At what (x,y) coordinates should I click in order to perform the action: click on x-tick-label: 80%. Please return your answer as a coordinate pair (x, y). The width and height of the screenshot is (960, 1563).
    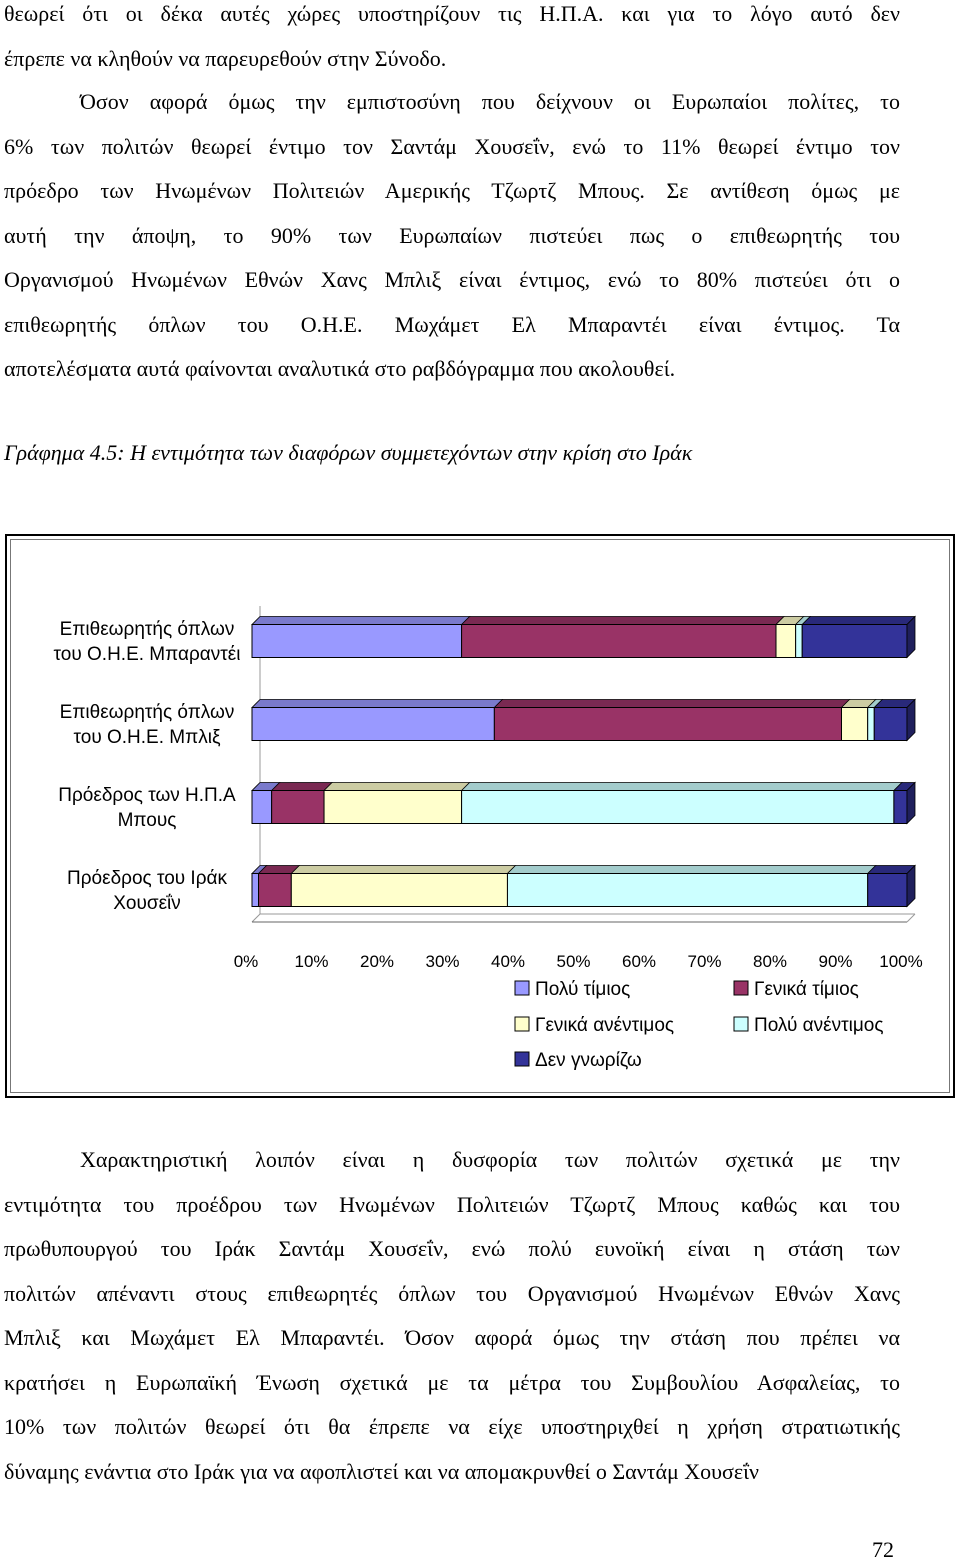
    Looking at the image, I should click on (770, 961).